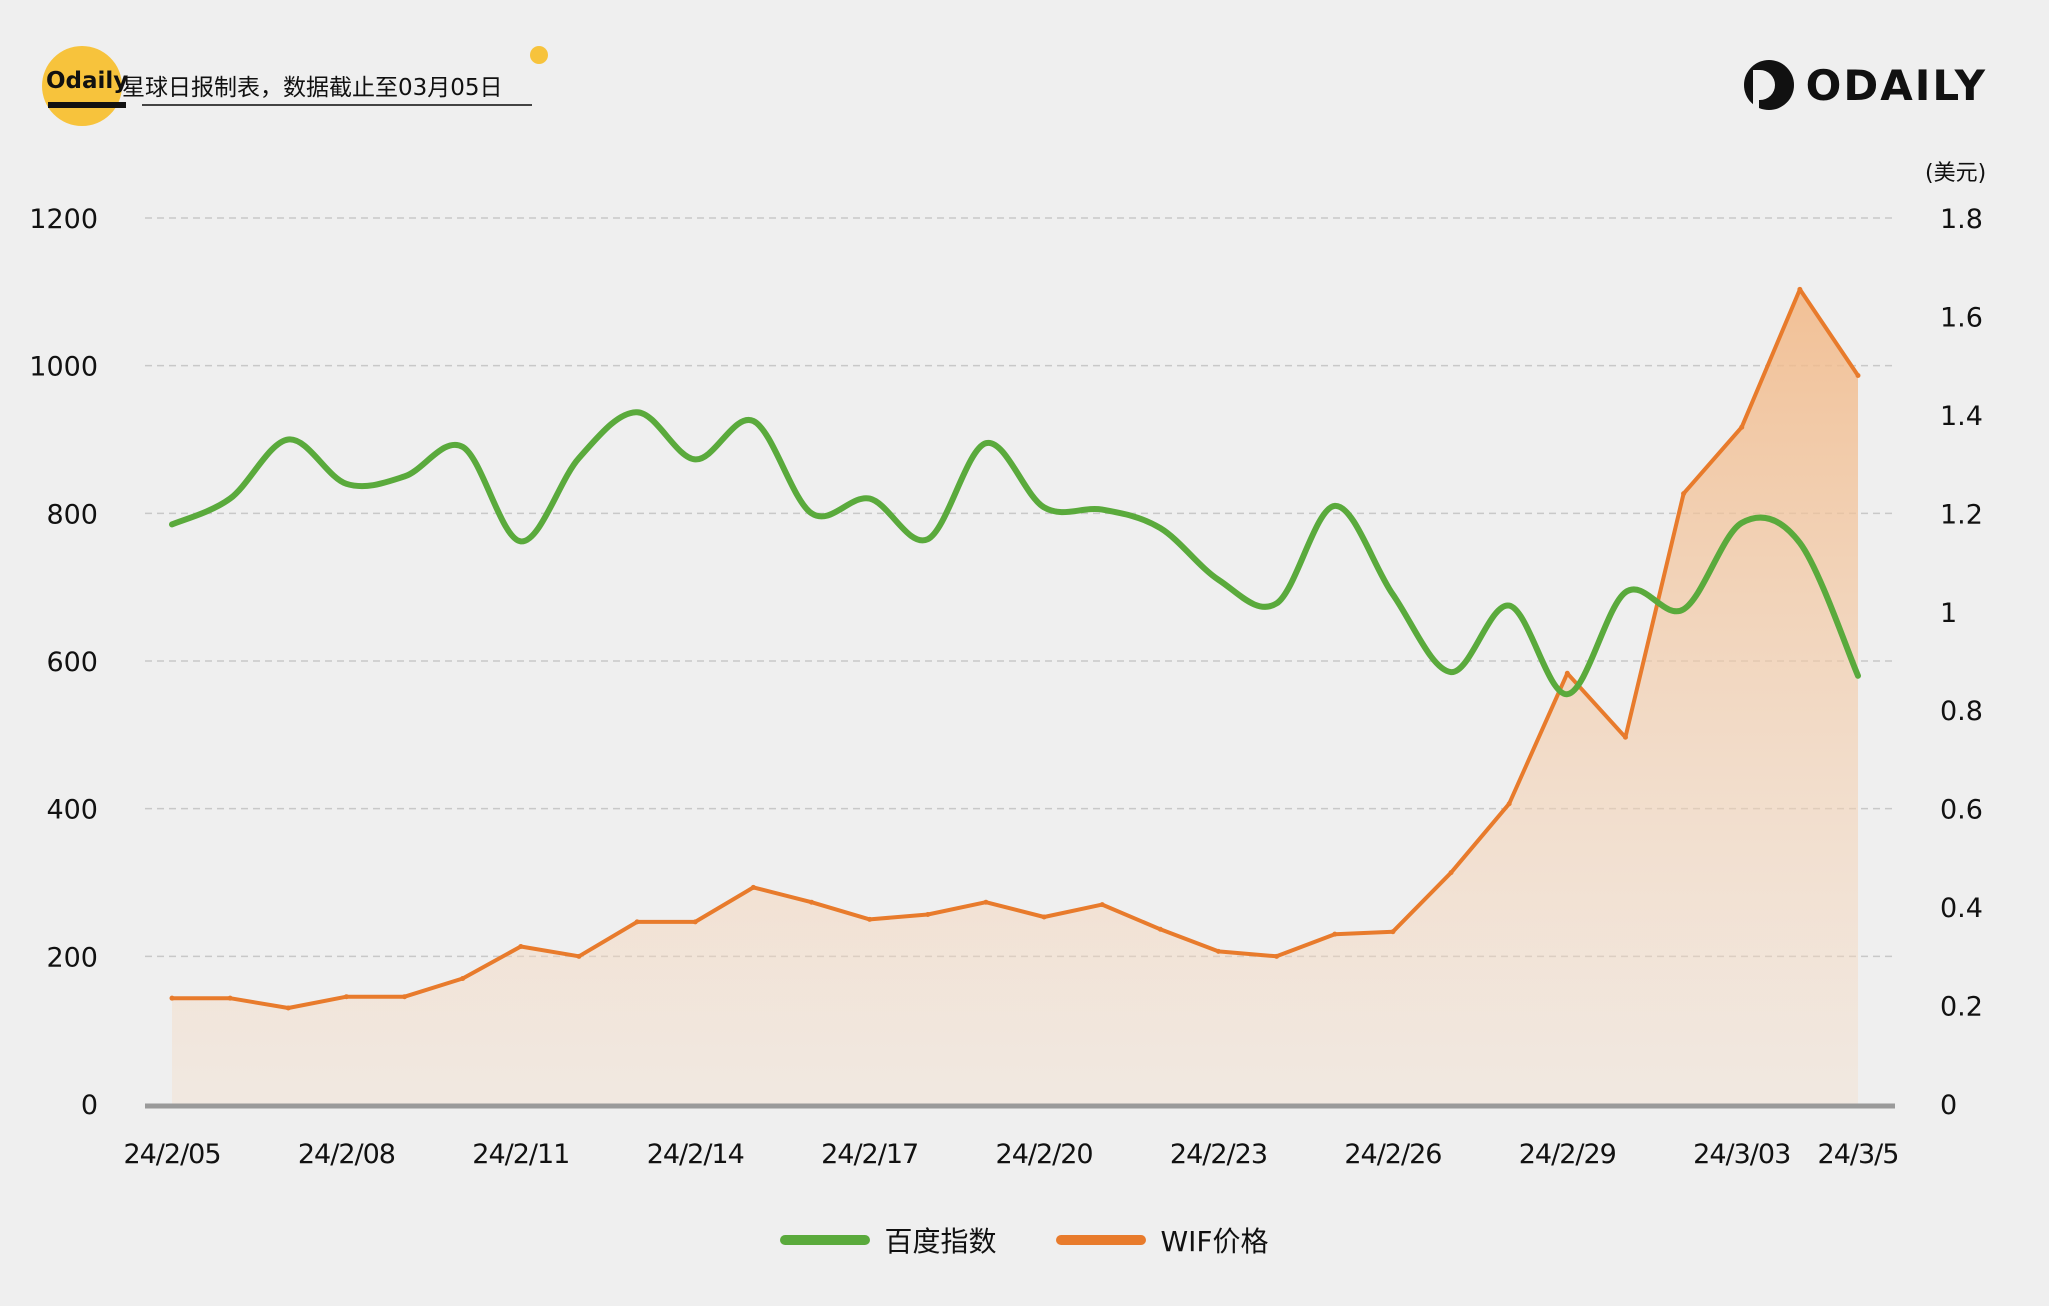  What do you see at coordinates (869, 1154) in the screenshot?
I see `x-tick-label: 24/2/17` at bounding box center [869, 1154].